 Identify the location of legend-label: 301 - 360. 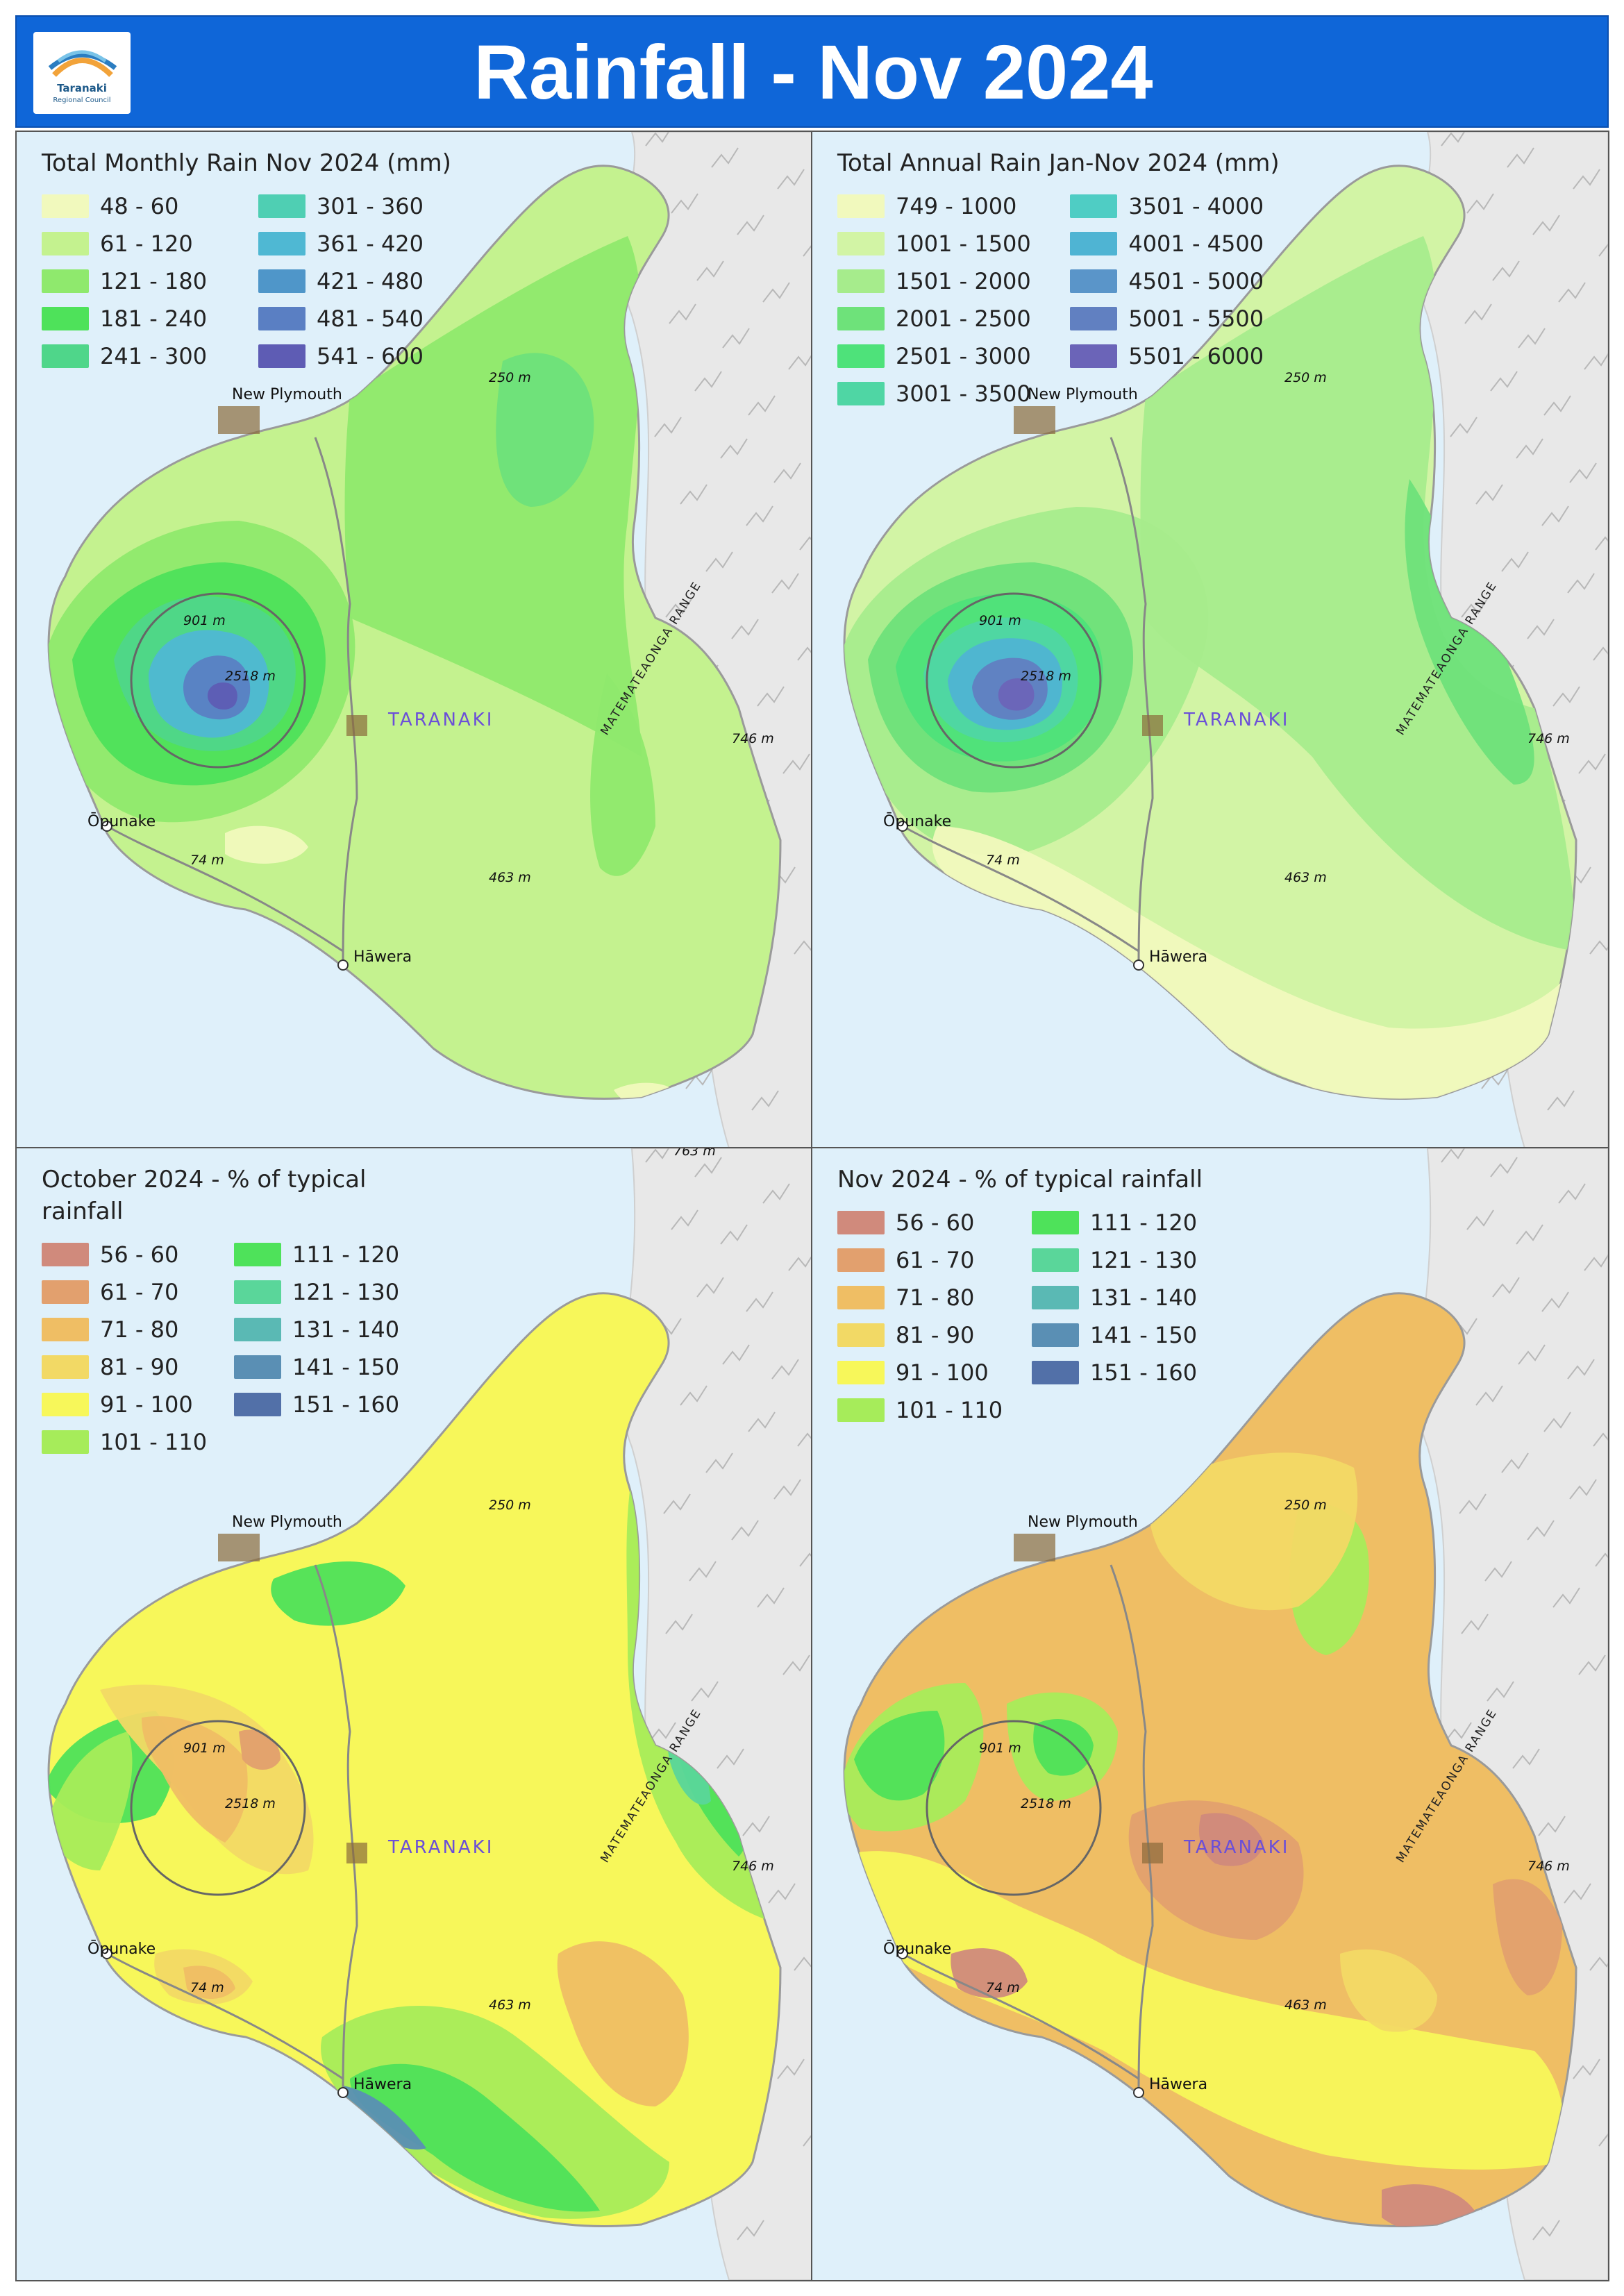
(370, 206).